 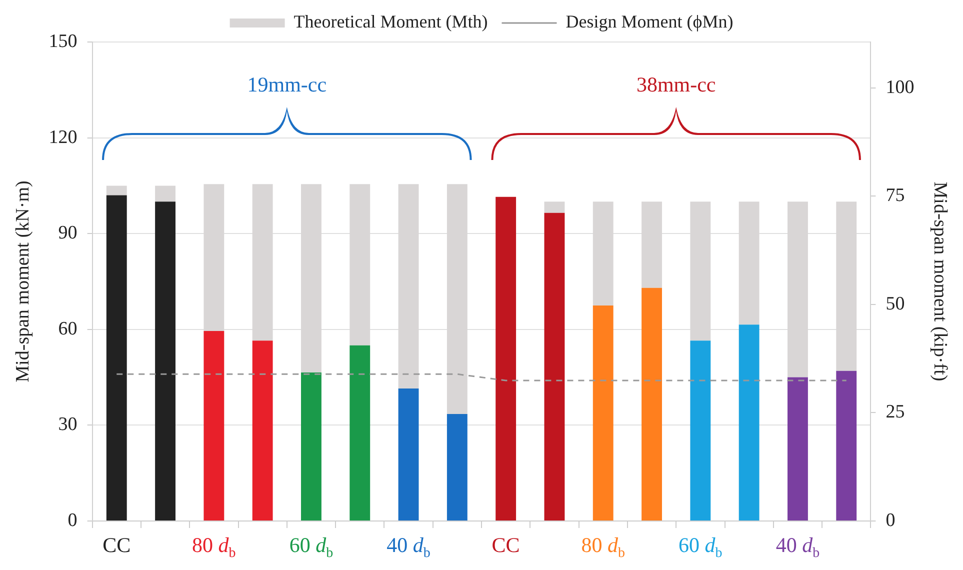 What do you see at coordinates (68, 233) in the screenshot?
I see `y-tick-label: 90` at bounding box center [68, 233].